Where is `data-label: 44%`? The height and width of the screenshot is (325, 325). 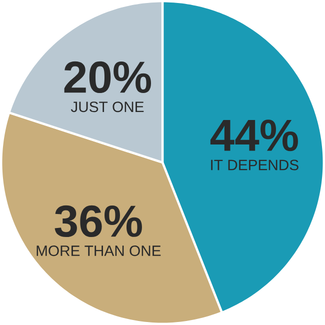 data-label: 44% is located at coordinates (254, 136).